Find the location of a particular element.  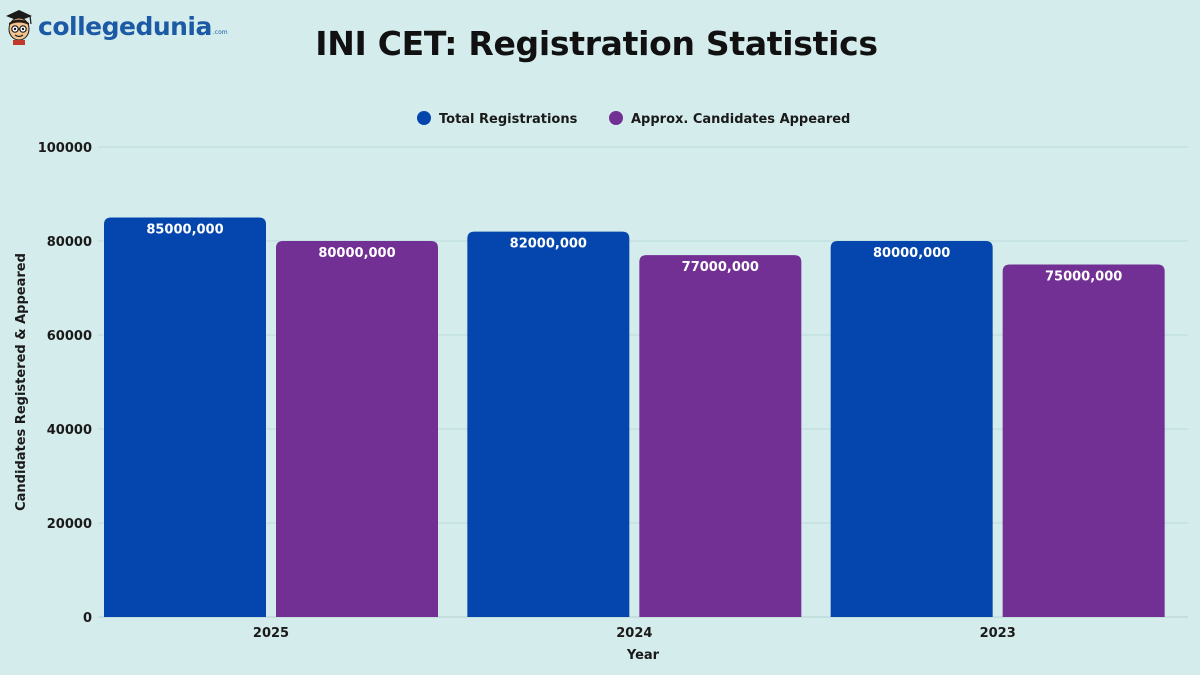

brand-logo: collegedunia .com is located at coordinates (116, 26).